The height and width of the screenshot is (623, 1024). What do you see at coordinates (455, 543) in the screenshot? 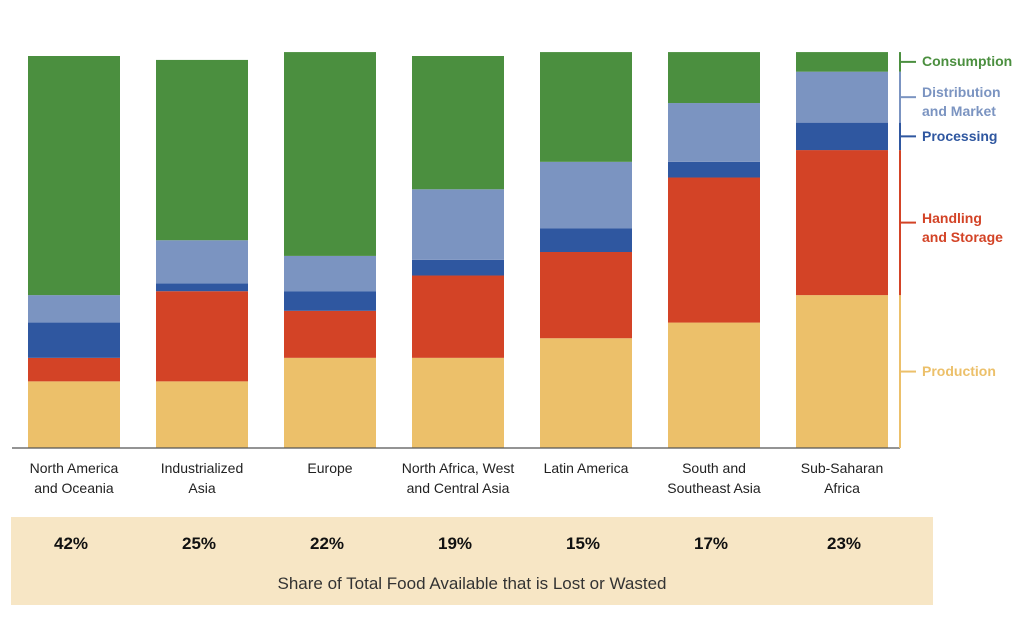
I see `share-value: 19%` at bounding box center [455, 543].